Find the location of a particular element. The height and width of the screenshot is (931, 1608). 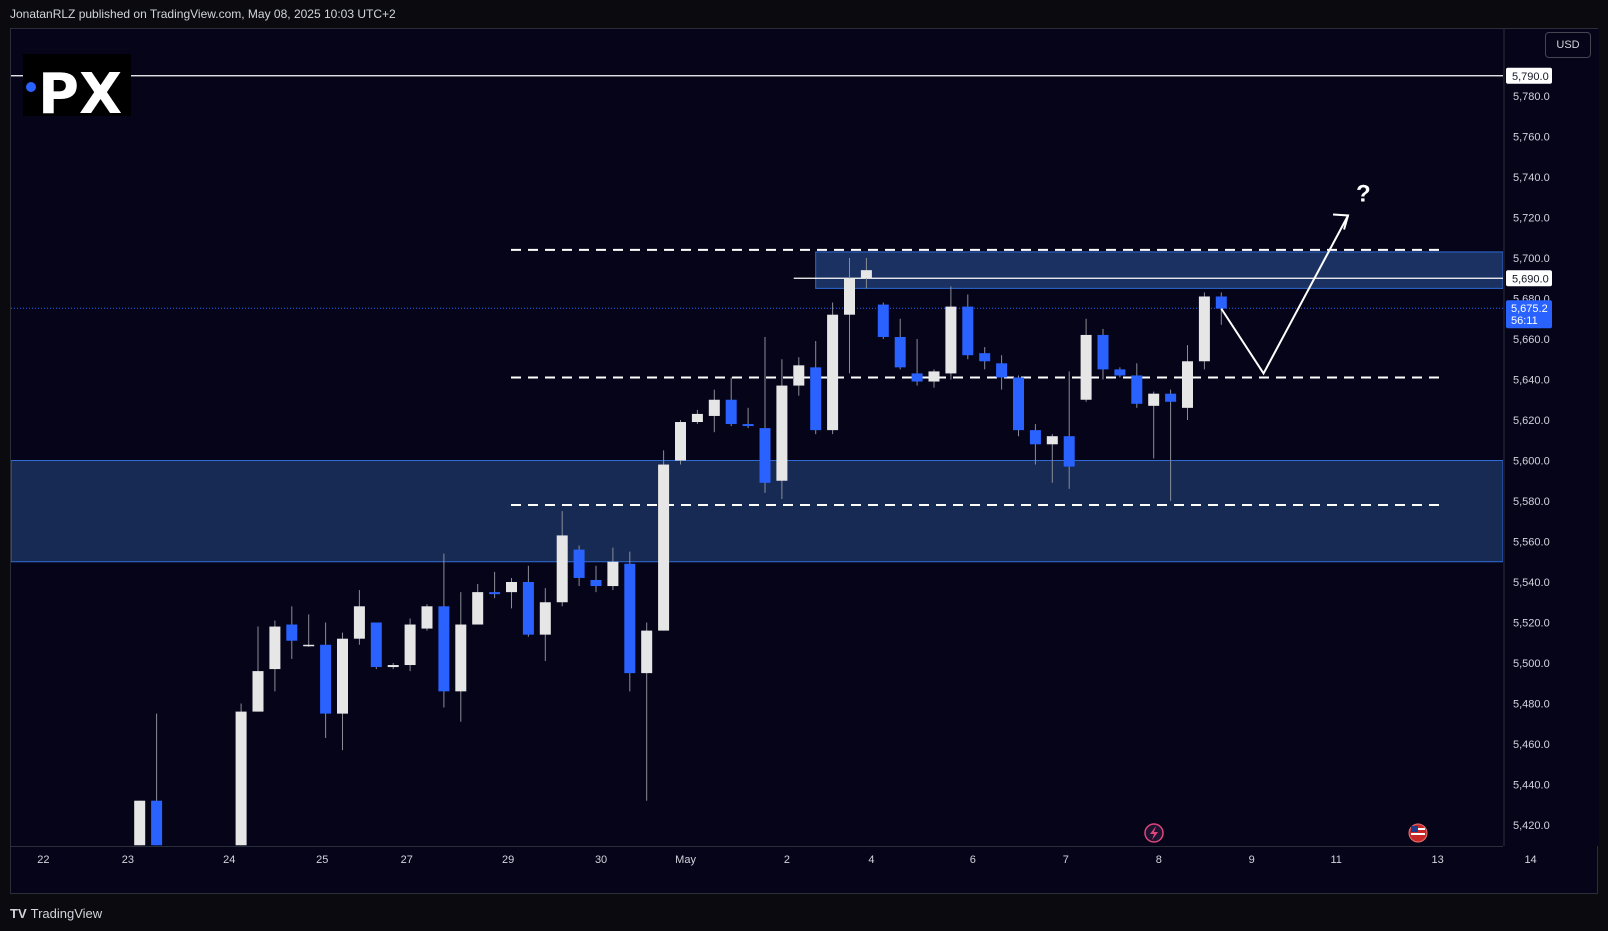

currency-button: USD is located at coordinates (1568, 45).